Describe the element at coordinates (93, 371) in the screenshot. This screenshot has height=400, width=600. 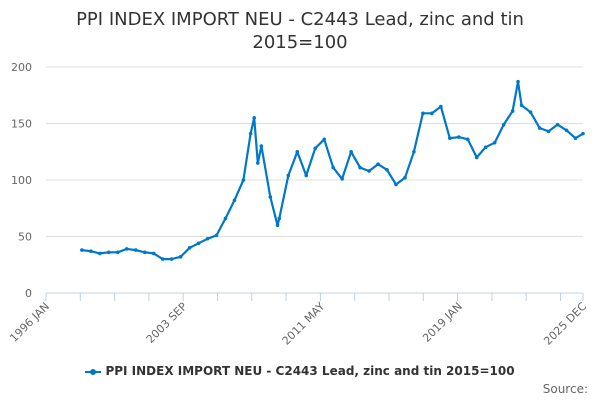
I see `legend-line-marker-icon` at that location.